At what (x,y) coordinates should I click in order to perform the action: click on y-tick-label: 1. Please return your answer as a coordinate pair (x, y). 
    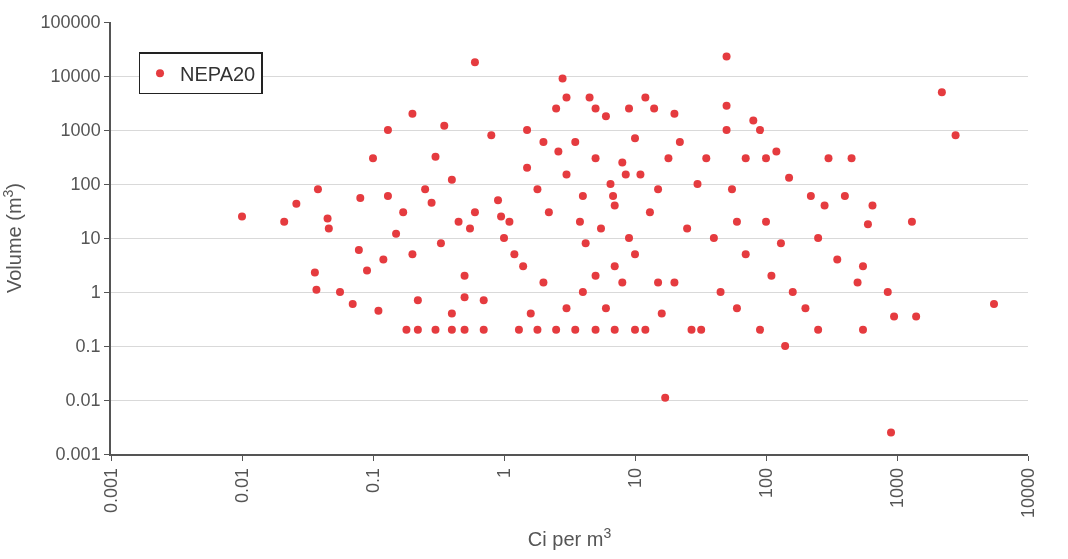
    Looking at the image, I should click on (95, 292).